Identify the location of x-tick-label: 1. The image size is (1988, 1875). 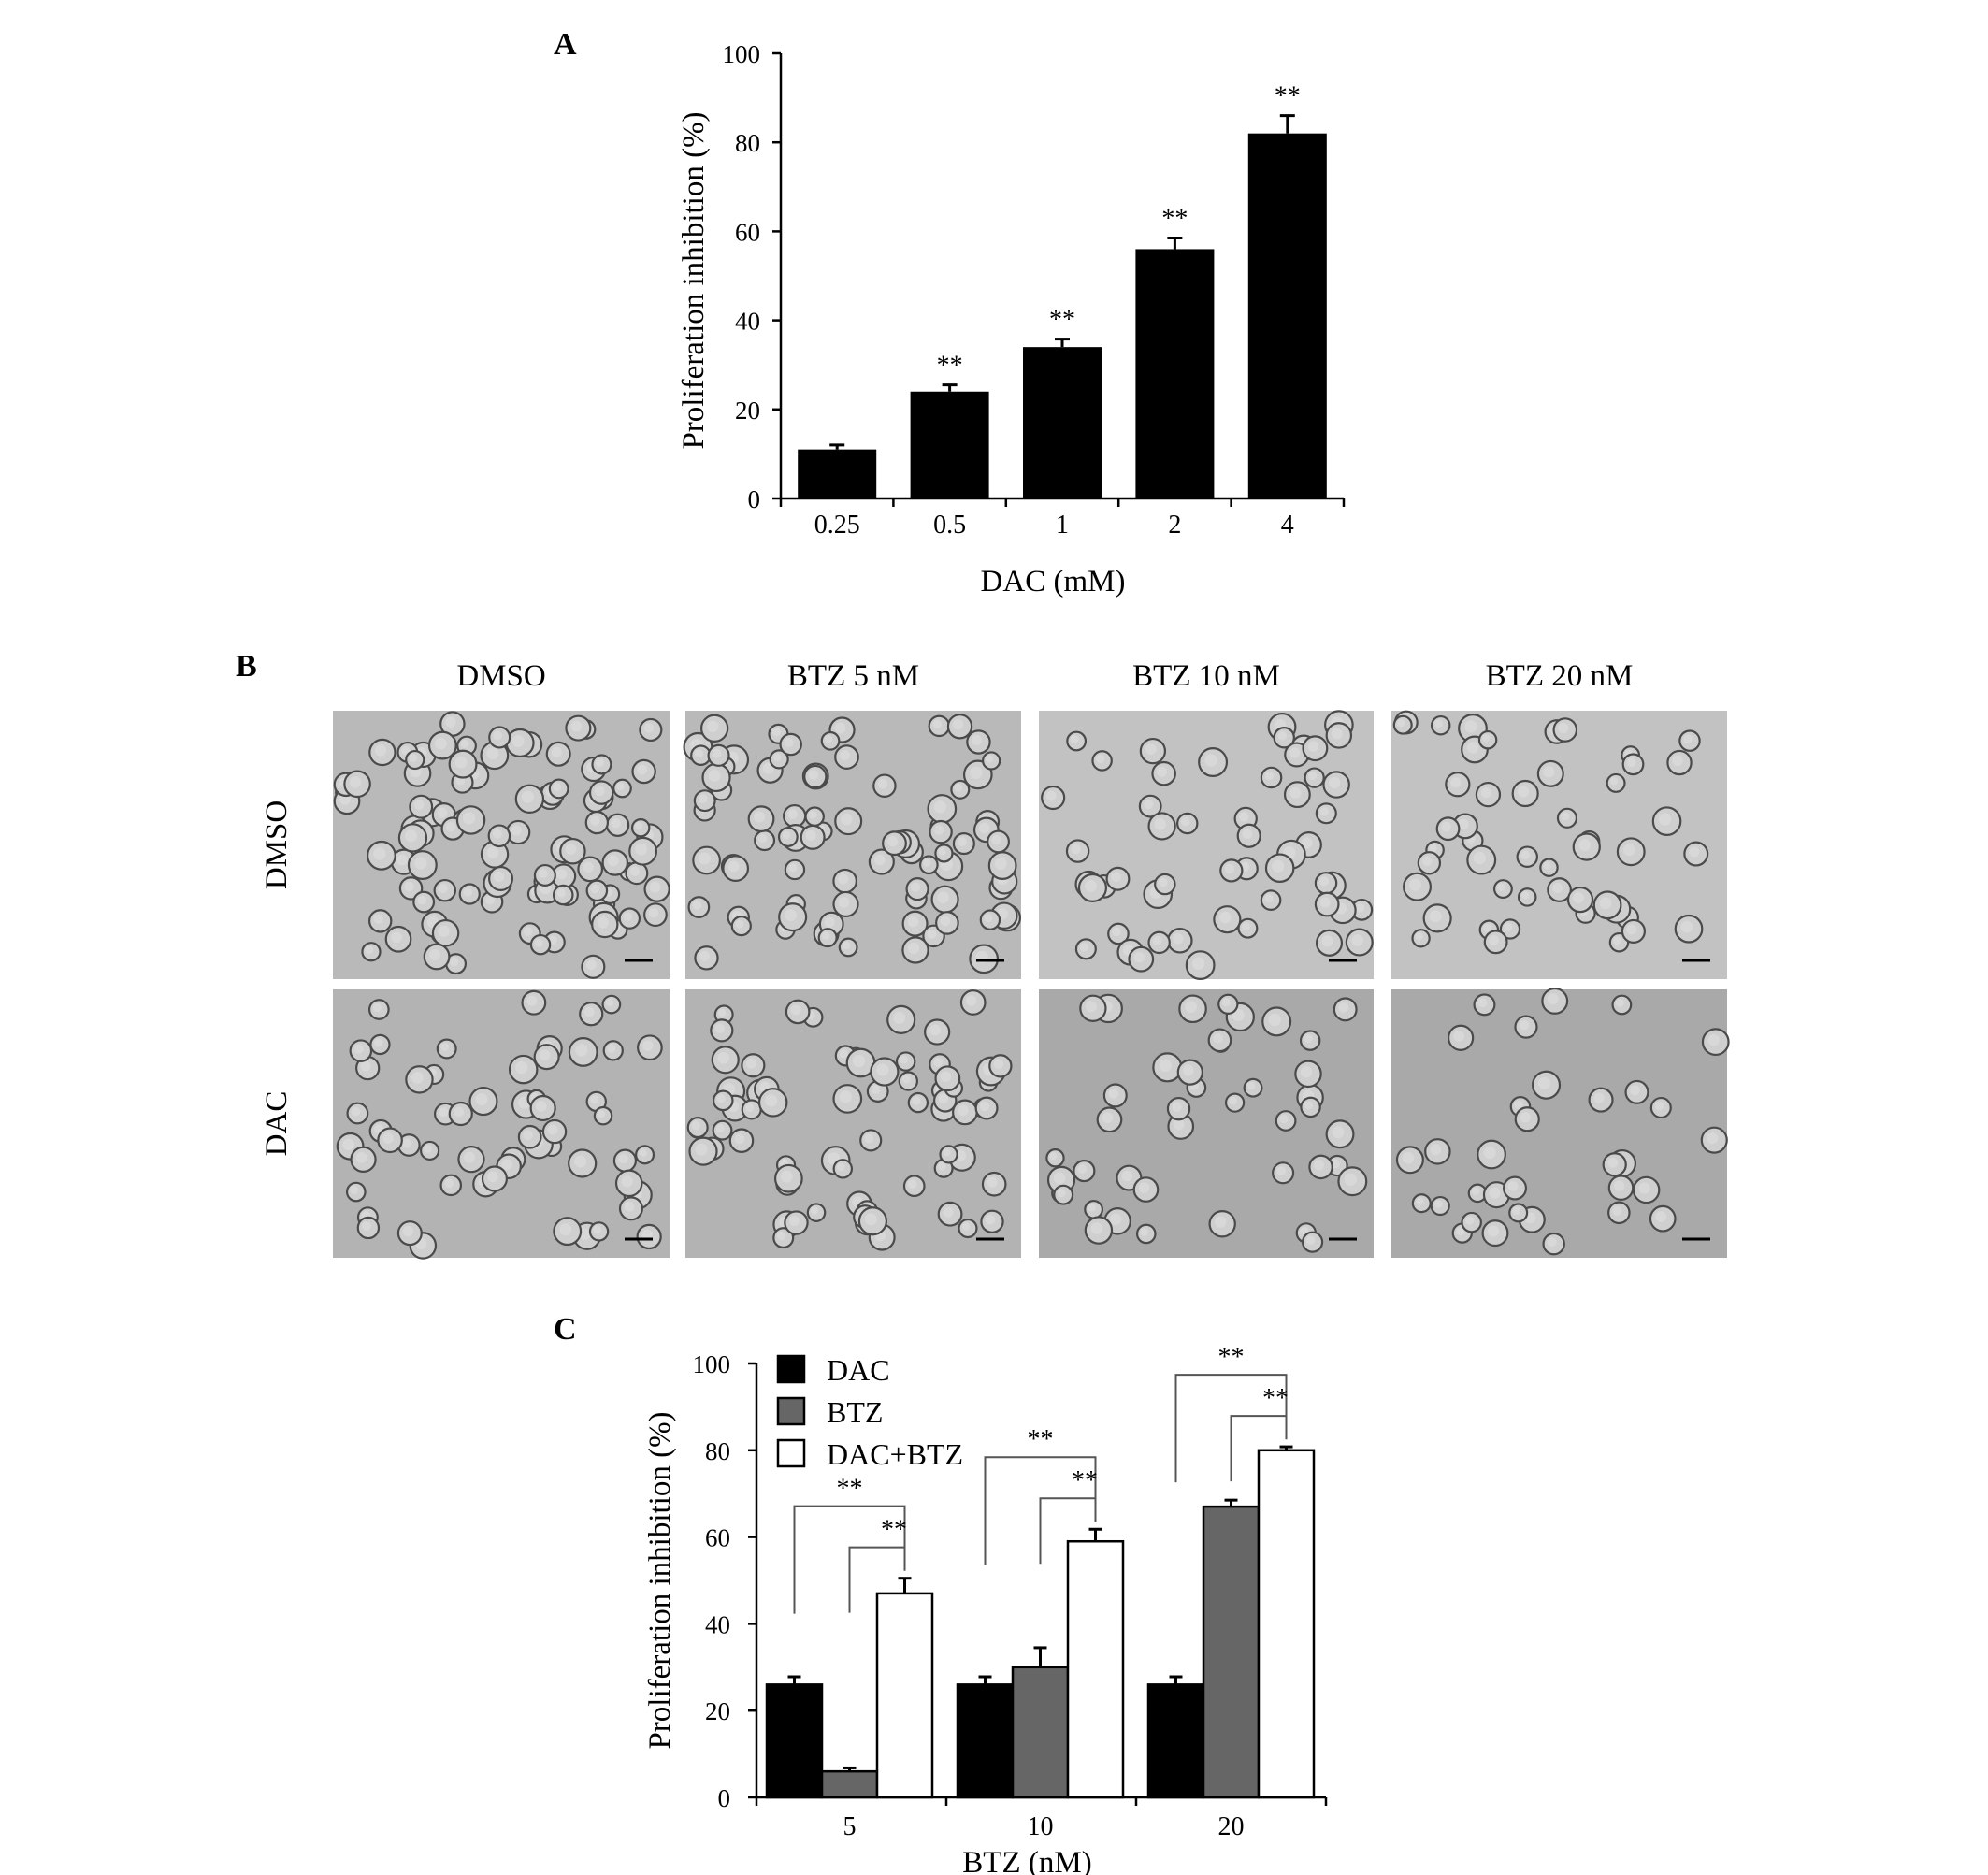
(1062, 525).